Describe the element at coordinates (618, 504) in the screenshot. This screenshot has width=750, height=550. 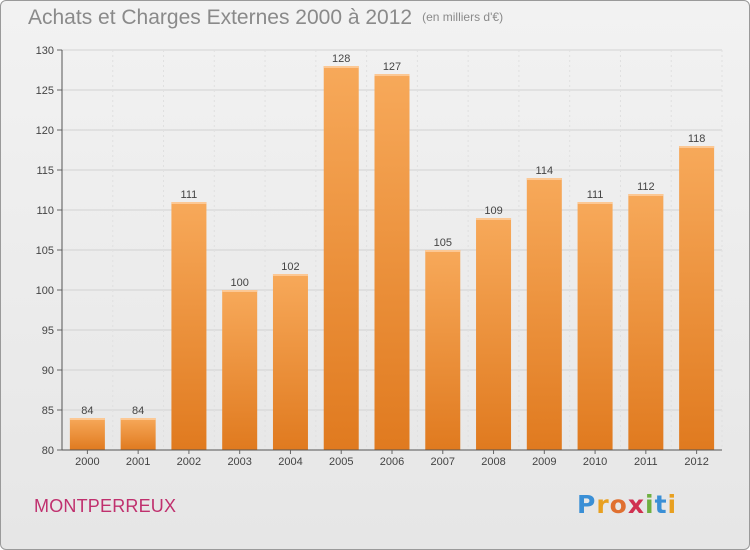
I see `logo-letter: o` at that location.